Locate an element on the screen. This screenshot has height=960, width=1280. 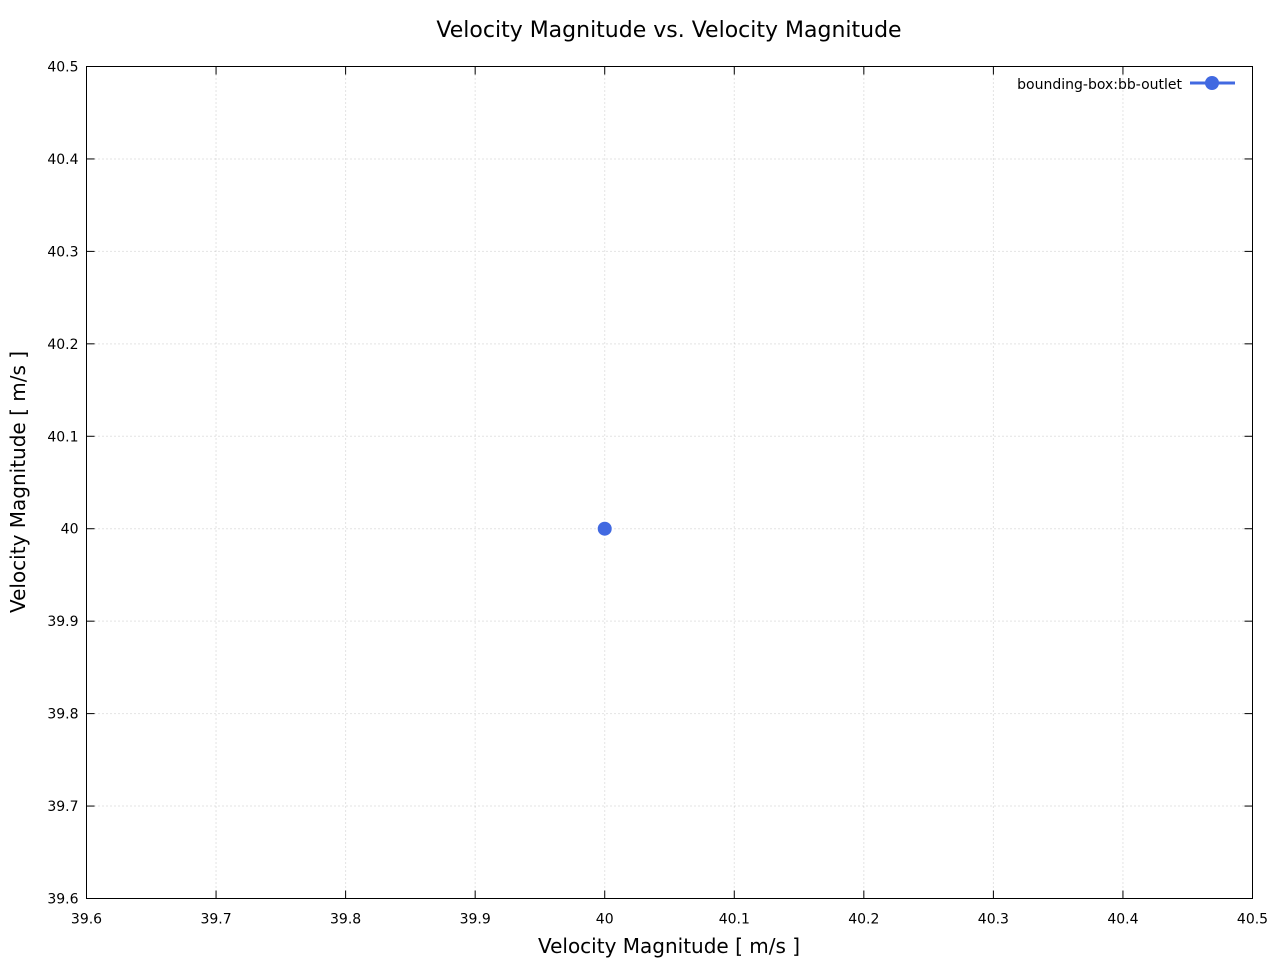
legend: bounding-box:bb-outlet is located at coordinates (1126, 84).